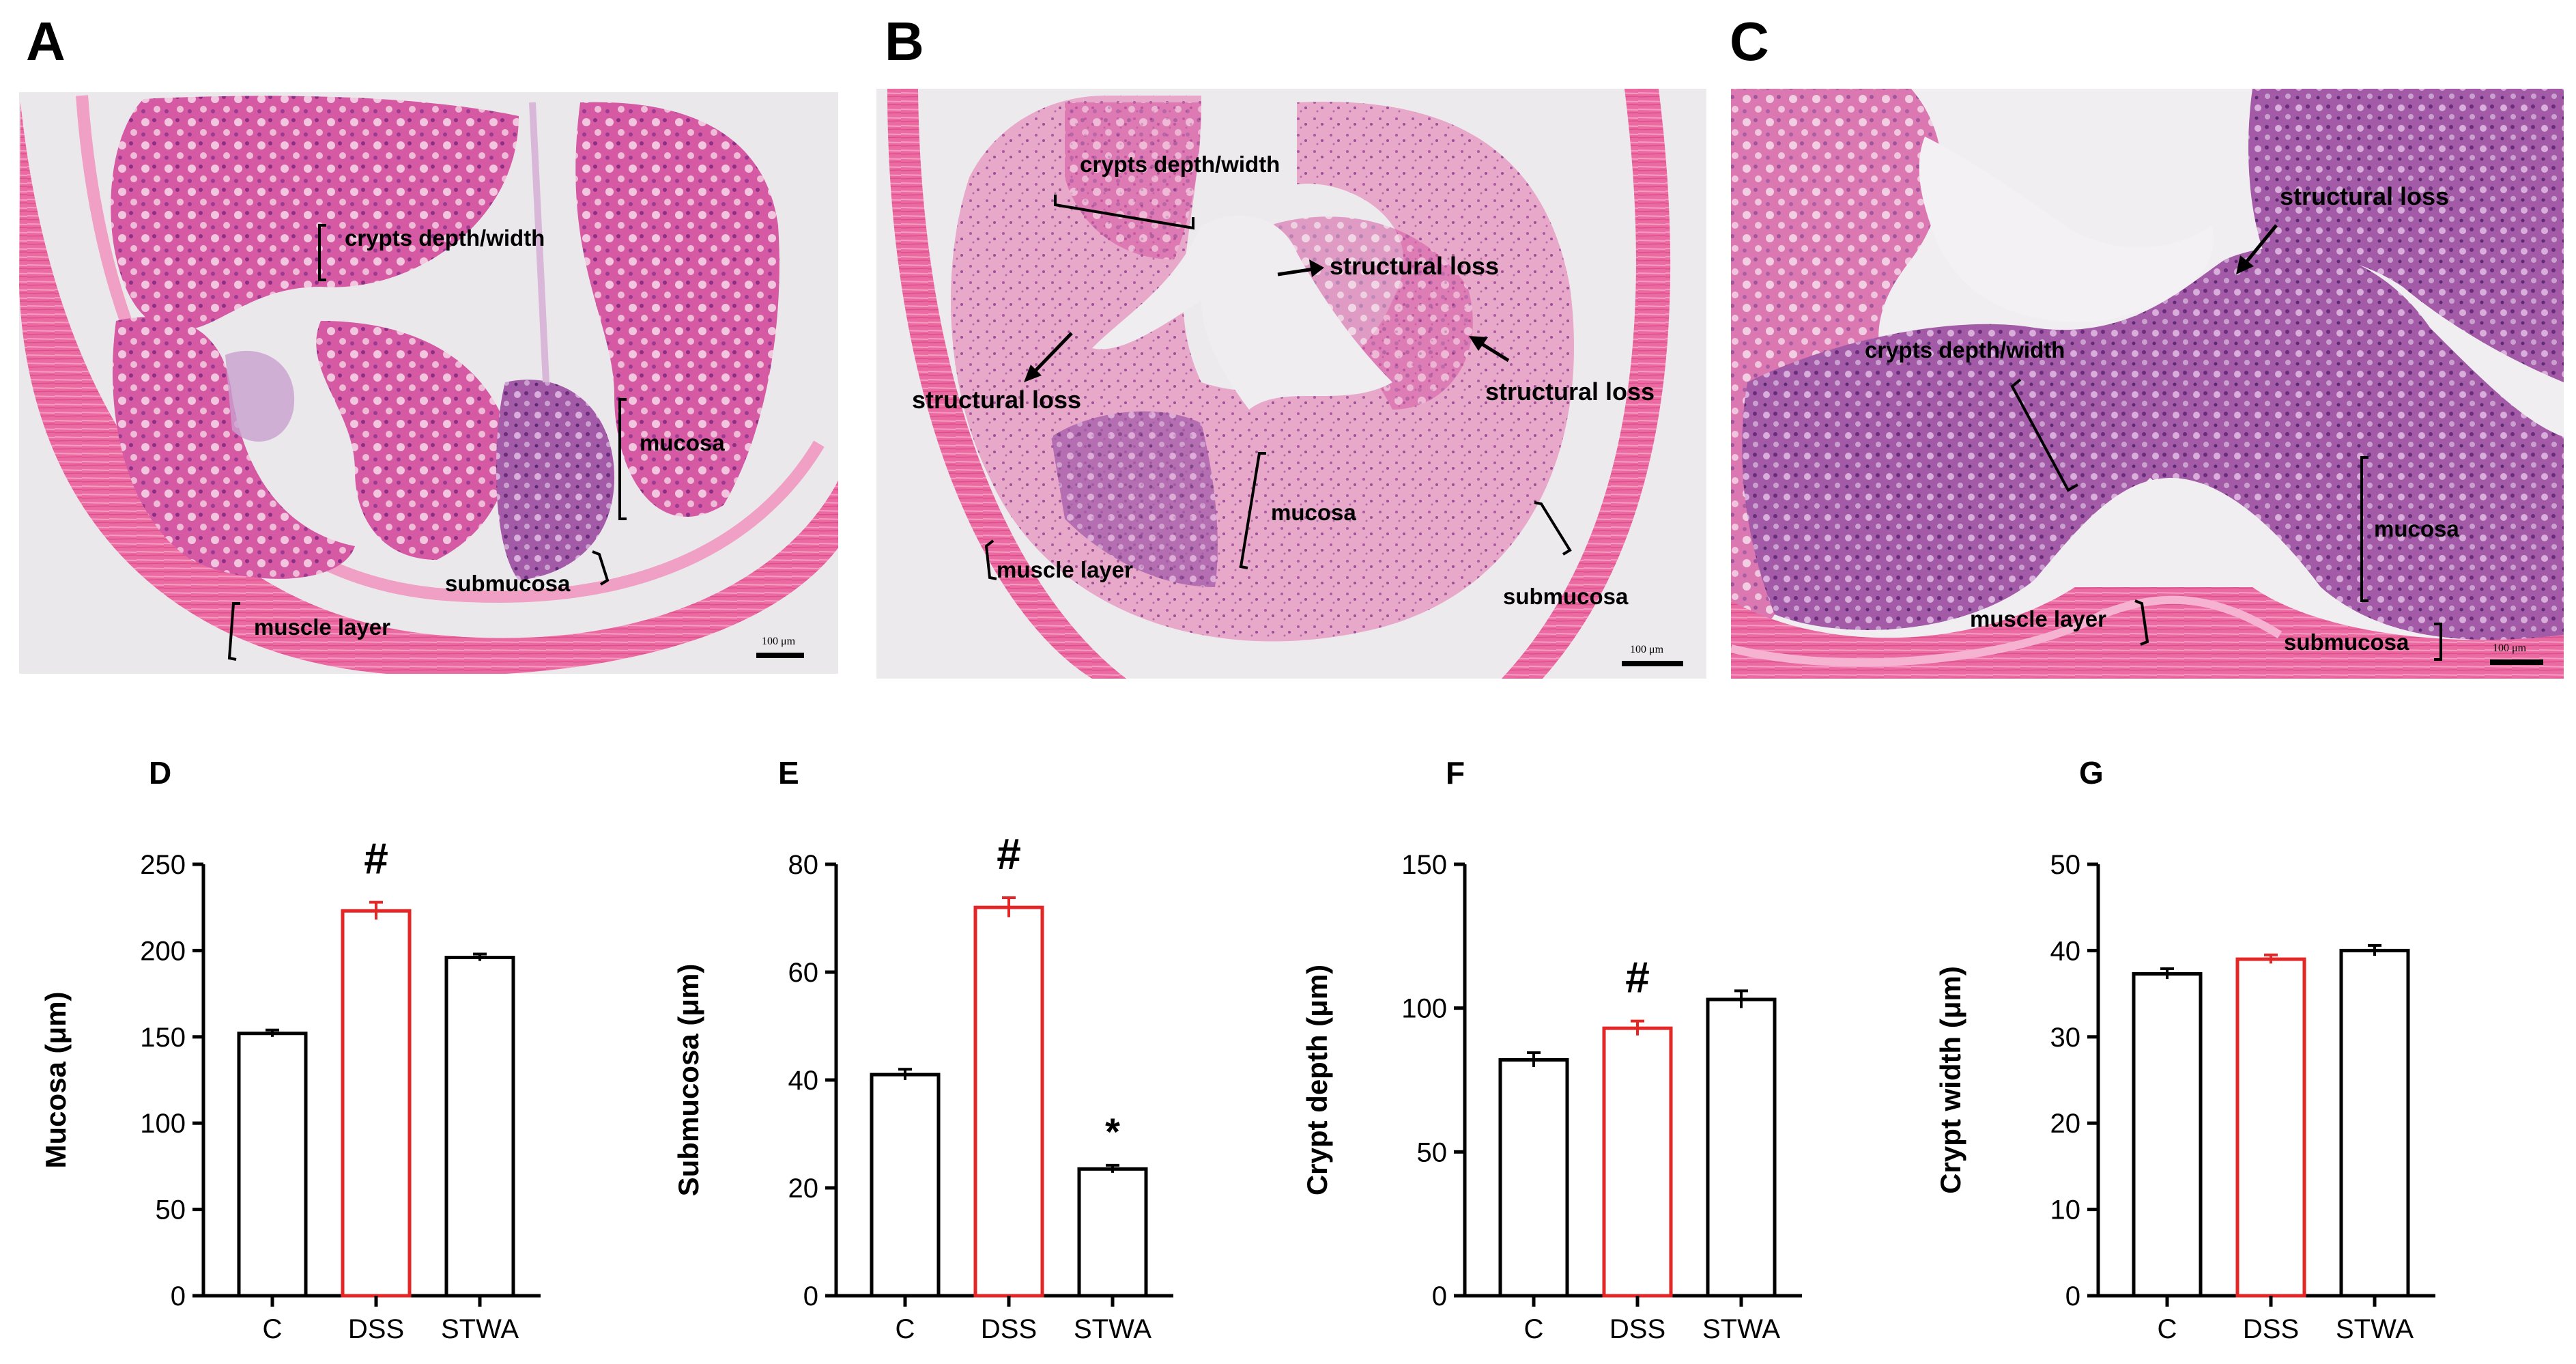 This screenshot has width=2576, height=1364. What do you see at coordinates (2065, 1038) in the screenshot?
I see `y-tick-label: 30` at bounding box center [2065, 1038].